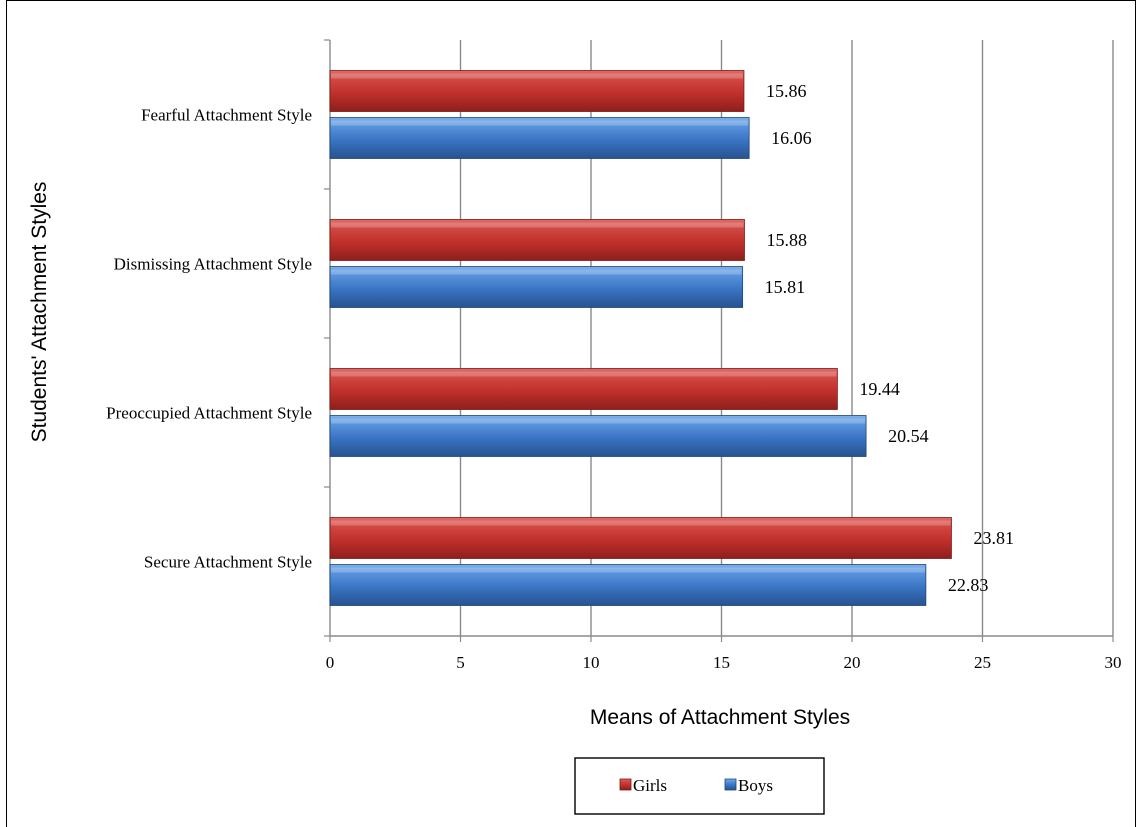  What do you see at coordinates (786, 240) in the screenshot?
I see `data-label-girls-dismissing-attachment-style: 15.88` at bounding box center [786, 240].